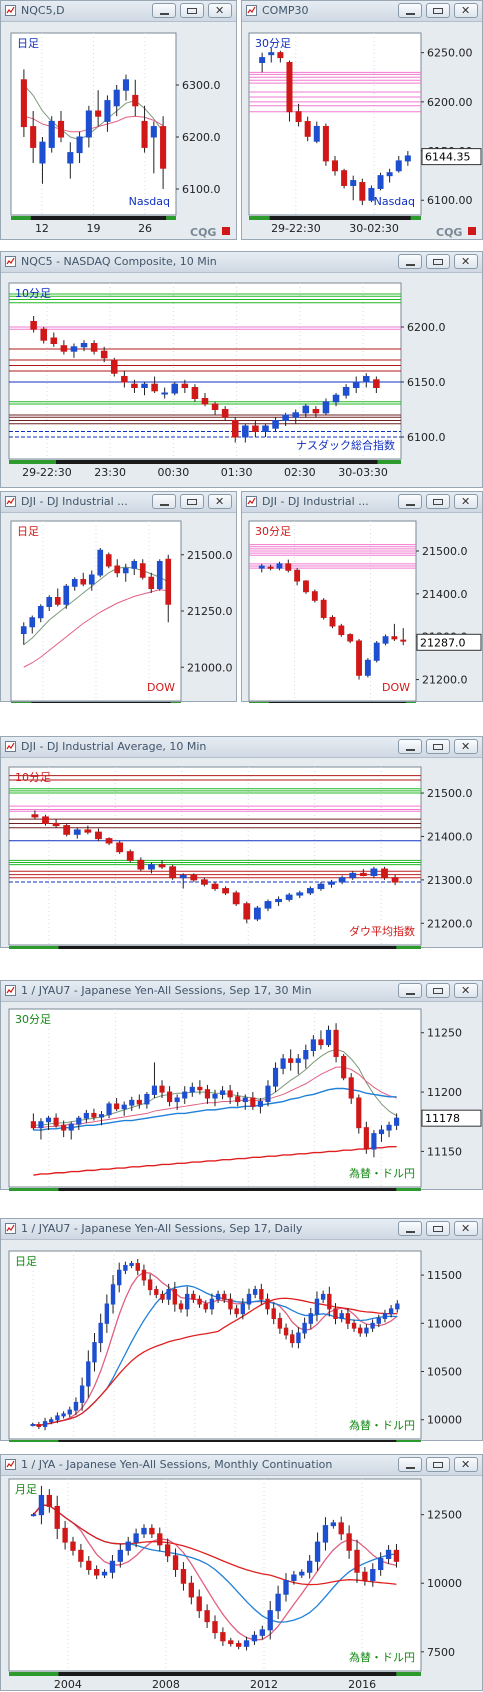 This screenshot has height=1692, width=483. I want to click on instrument-label: DOW, so click(396, 687).